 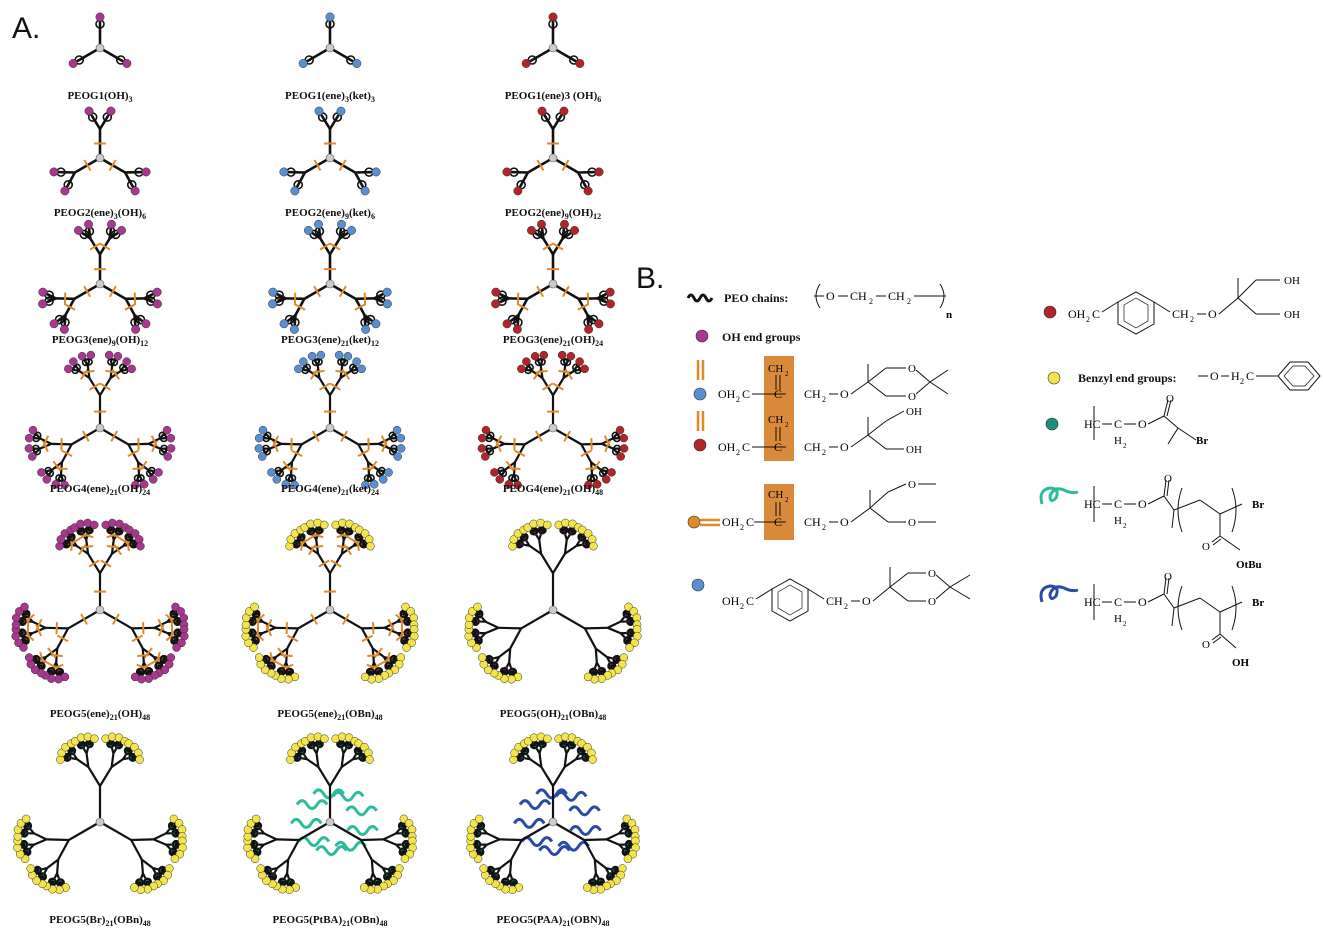 I want to click on peo-o: O, so click(x=830, y=296).